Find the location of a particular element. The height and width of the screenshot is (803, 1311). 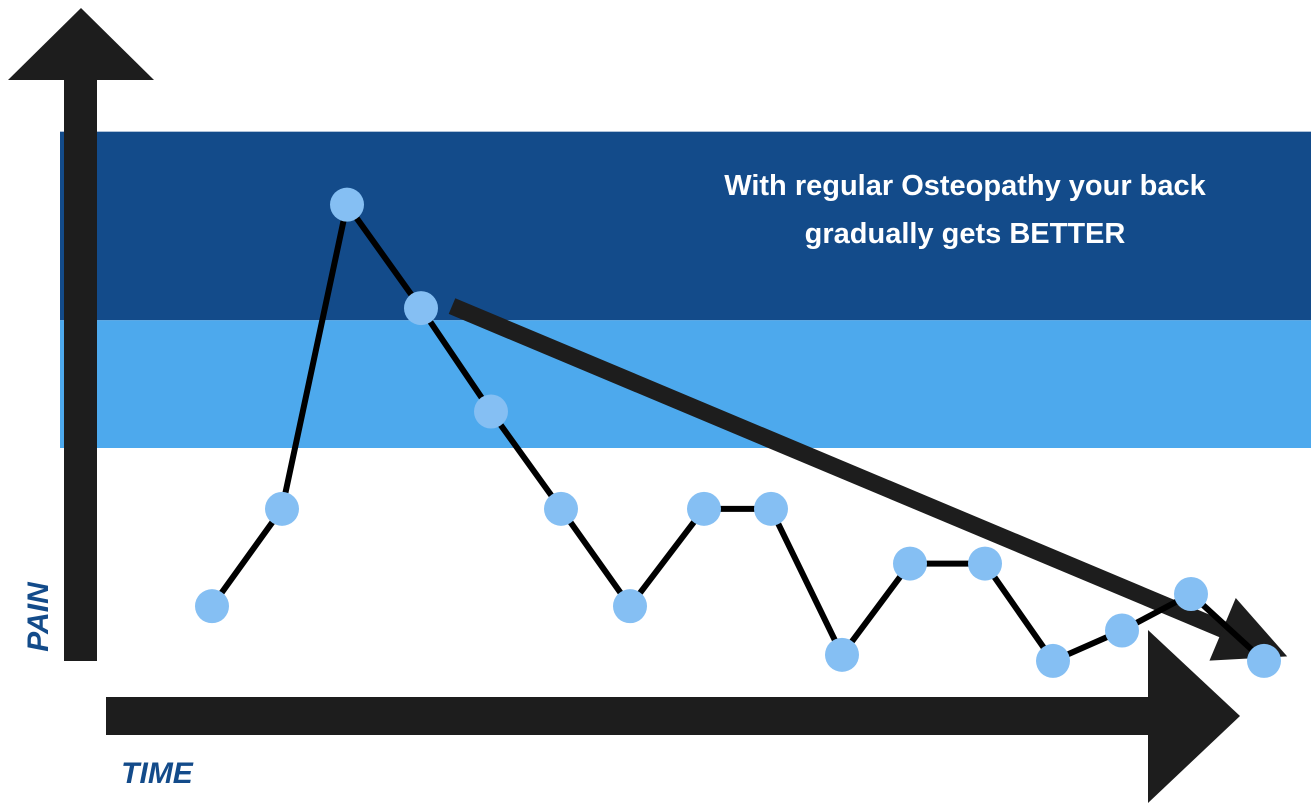

annotation-line-1: With regular Osteopathy your back is located at coordinates (965, 186).